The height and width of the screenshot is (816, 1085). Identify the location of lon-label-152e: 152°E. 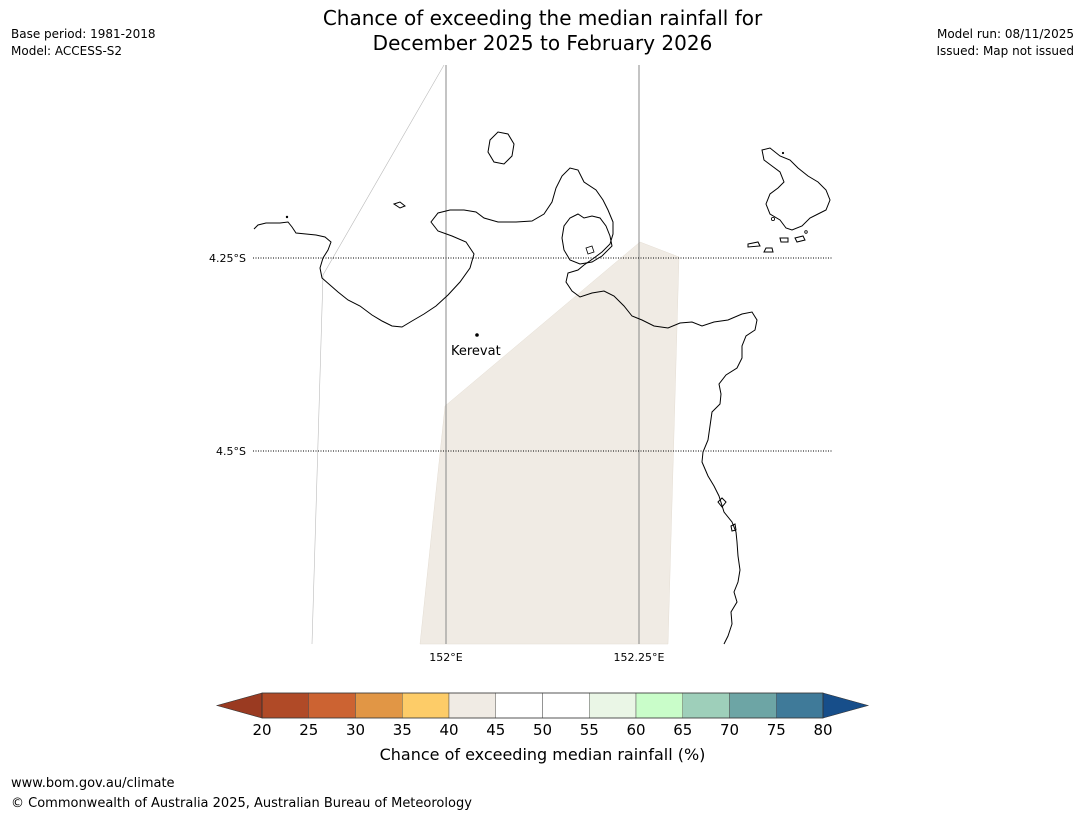
(445, 657).